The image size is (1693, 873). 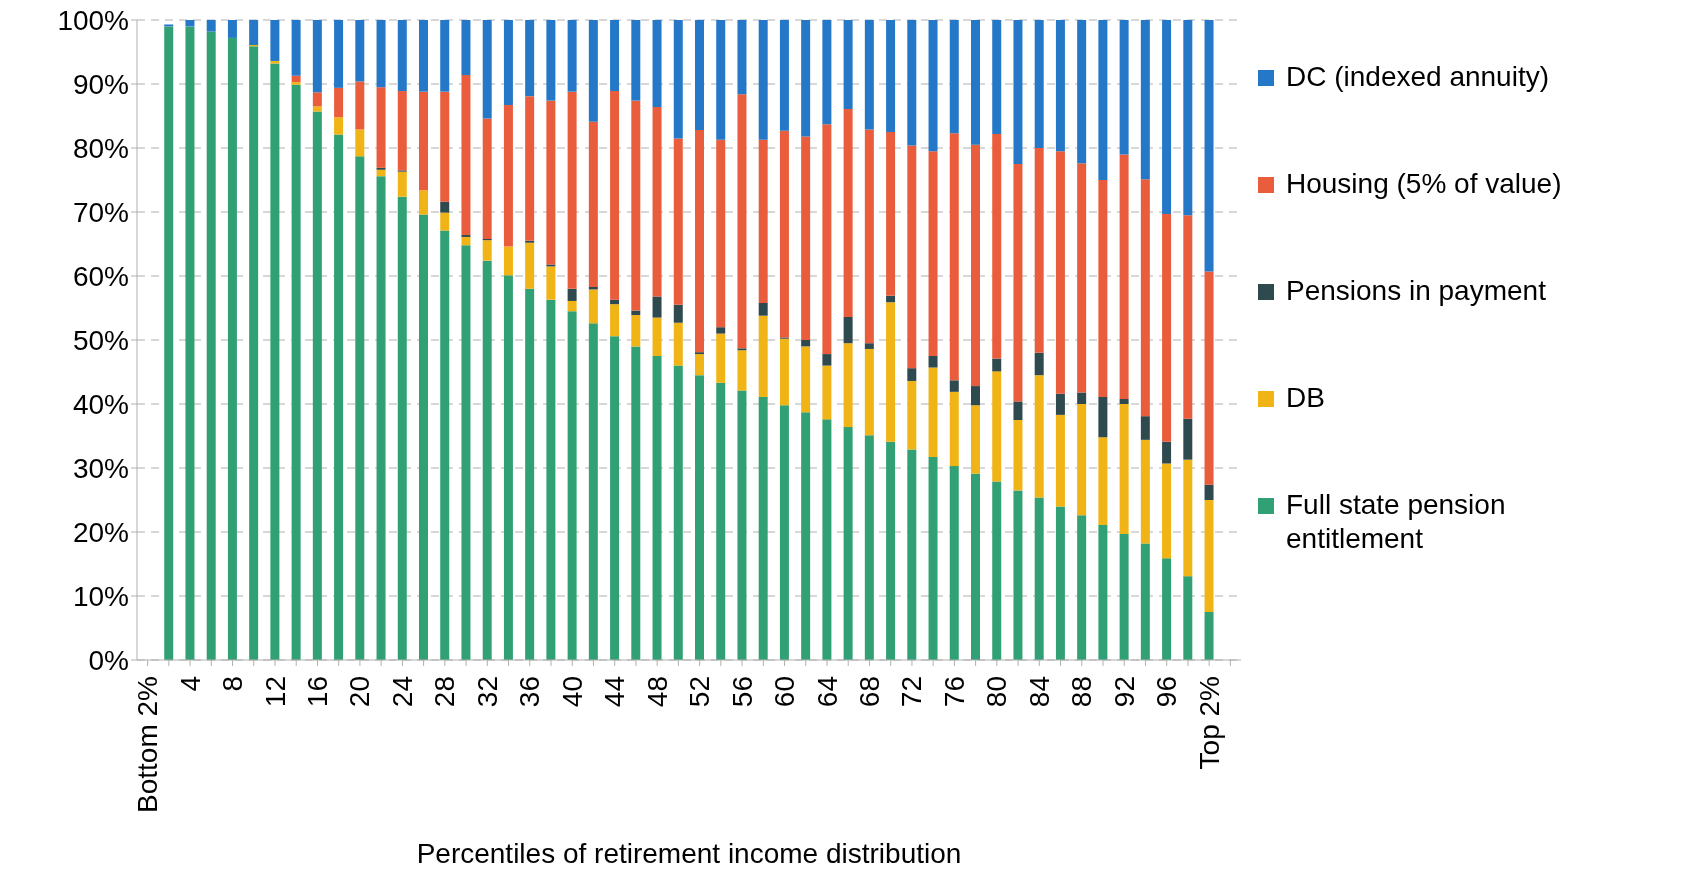 What do you see at coordinates (1396, 522) in the screenshot?
I see `legend-label: Full state pension entitlement` at bounding box center [1396, 522].